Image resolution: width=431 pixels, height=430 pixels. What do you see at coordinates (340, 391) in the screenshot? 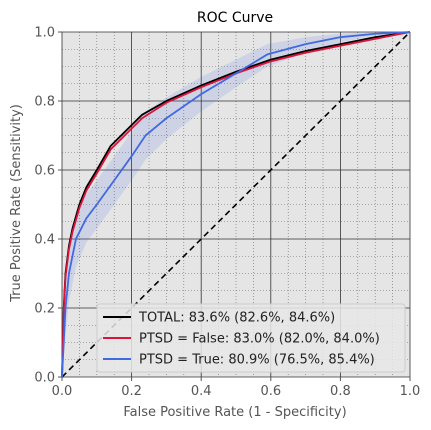
I see `x-tick-label: 0.8` at bounding box center [340, 391].